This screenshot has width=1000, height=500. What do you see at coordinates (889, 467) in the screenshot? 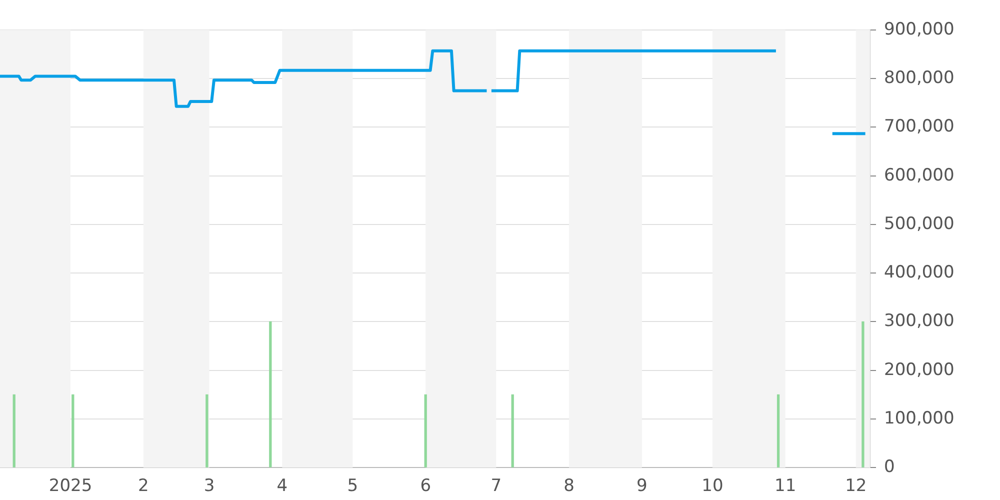
I see `y-tick-label: 0` at bounding box center [889, 467].